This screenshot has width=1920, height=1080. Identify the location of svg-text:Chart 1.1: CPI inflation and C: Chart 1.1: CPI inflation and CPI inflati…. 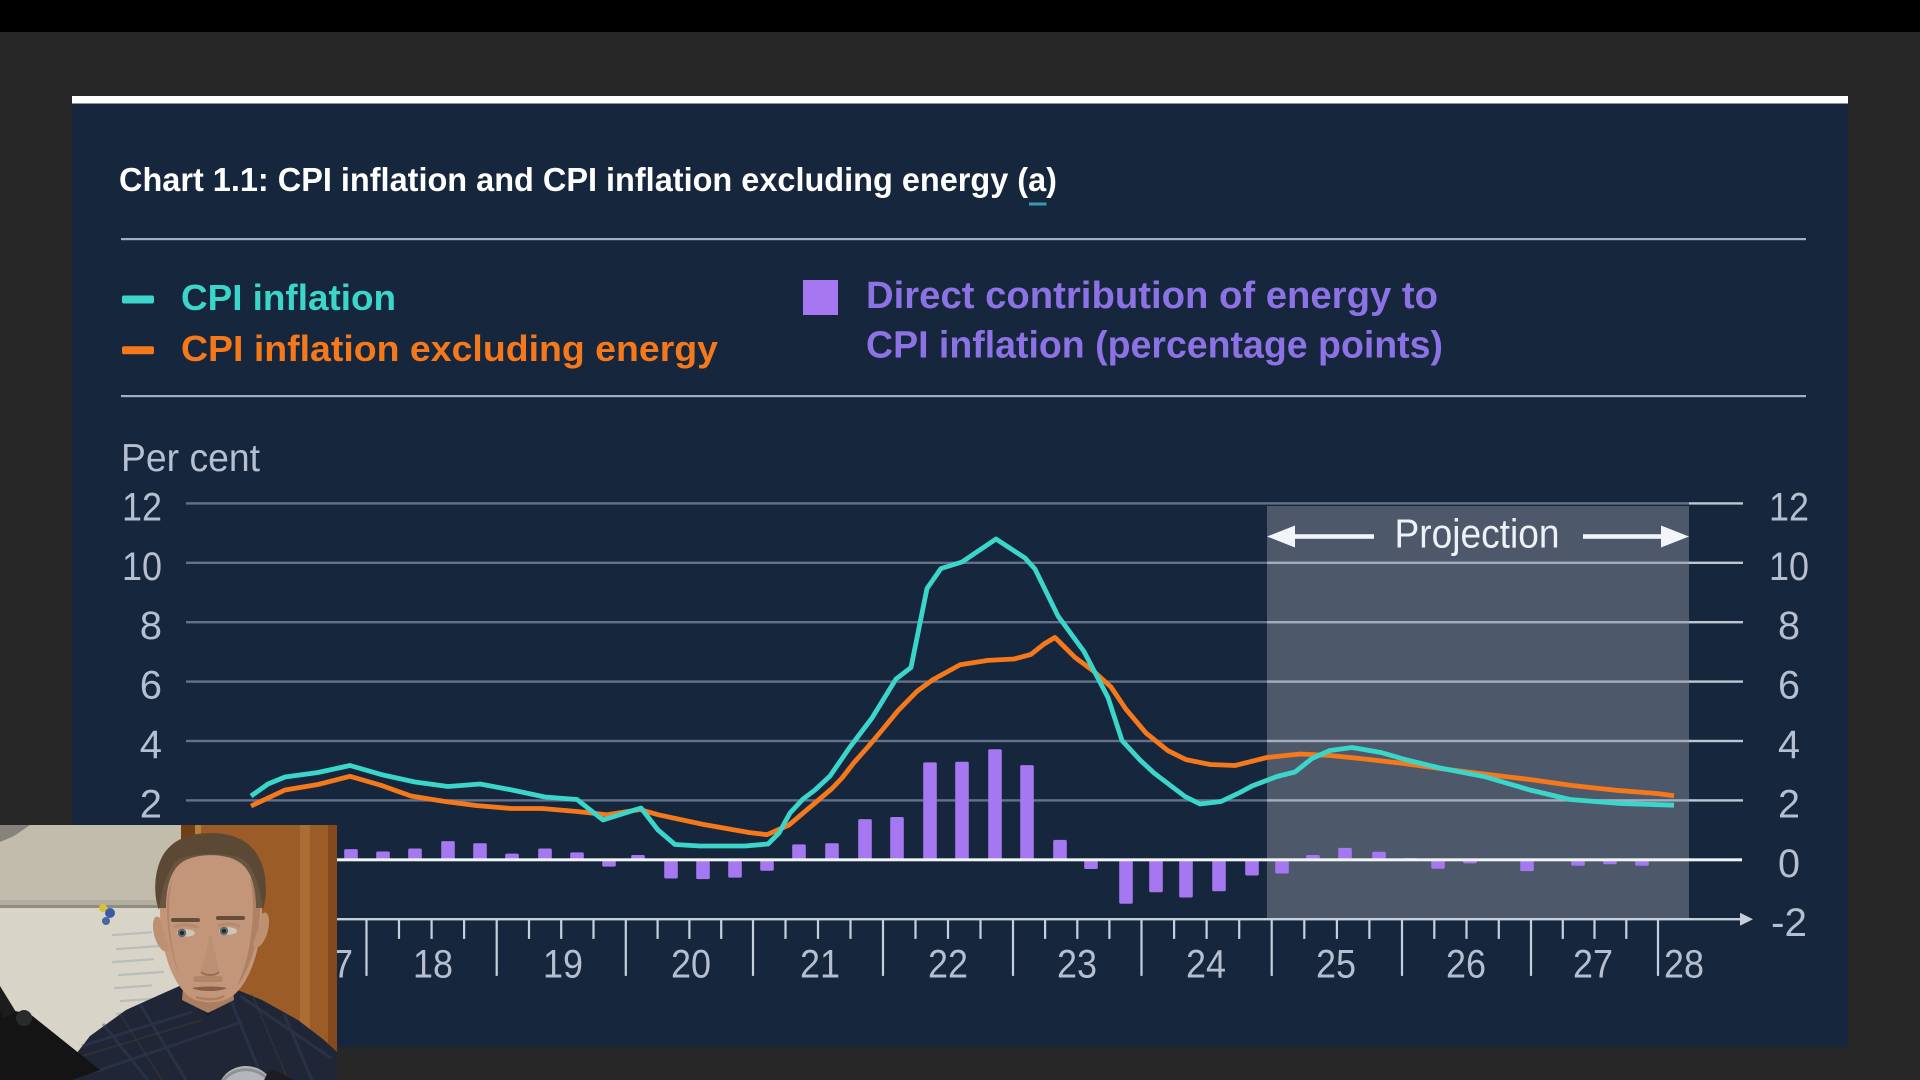
(588, 179).